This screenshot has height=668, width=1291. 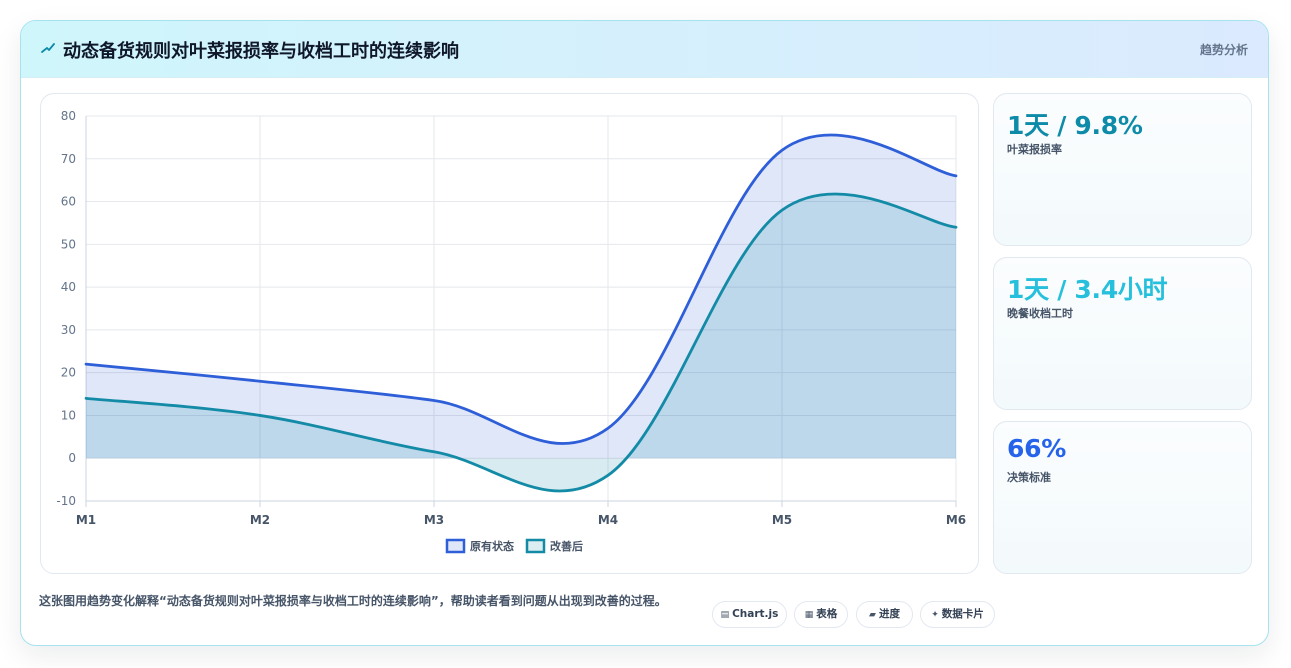 What do you see at coordinates (962, 614) in the screenshot?
I see `chip-label: 数据卡片` at bounding box center [962, 614].